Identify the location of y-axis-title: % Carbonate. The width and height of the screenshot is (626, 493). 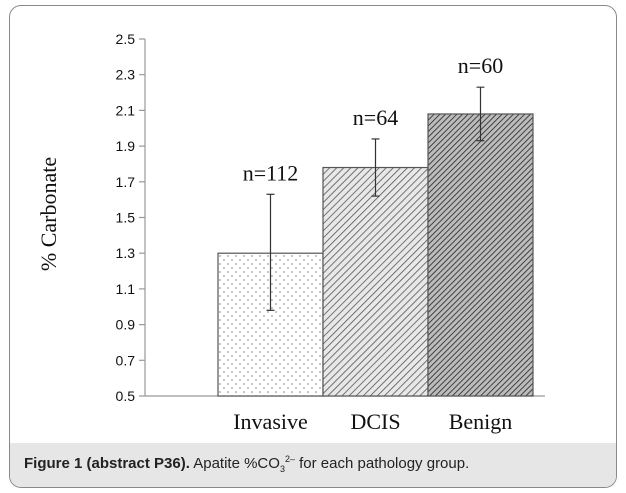
(48, 214).